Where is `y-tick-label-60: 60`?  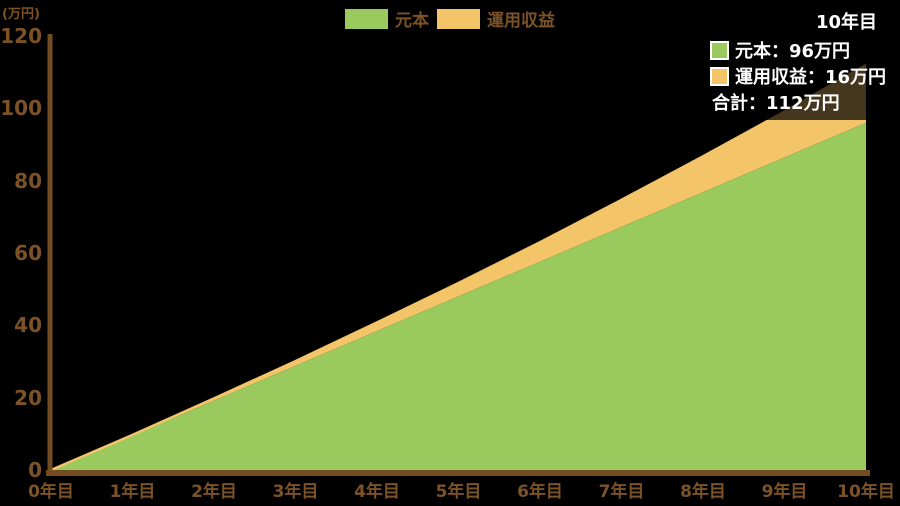 y-tick-label-60: 60 is located at coordinates (28, 253).